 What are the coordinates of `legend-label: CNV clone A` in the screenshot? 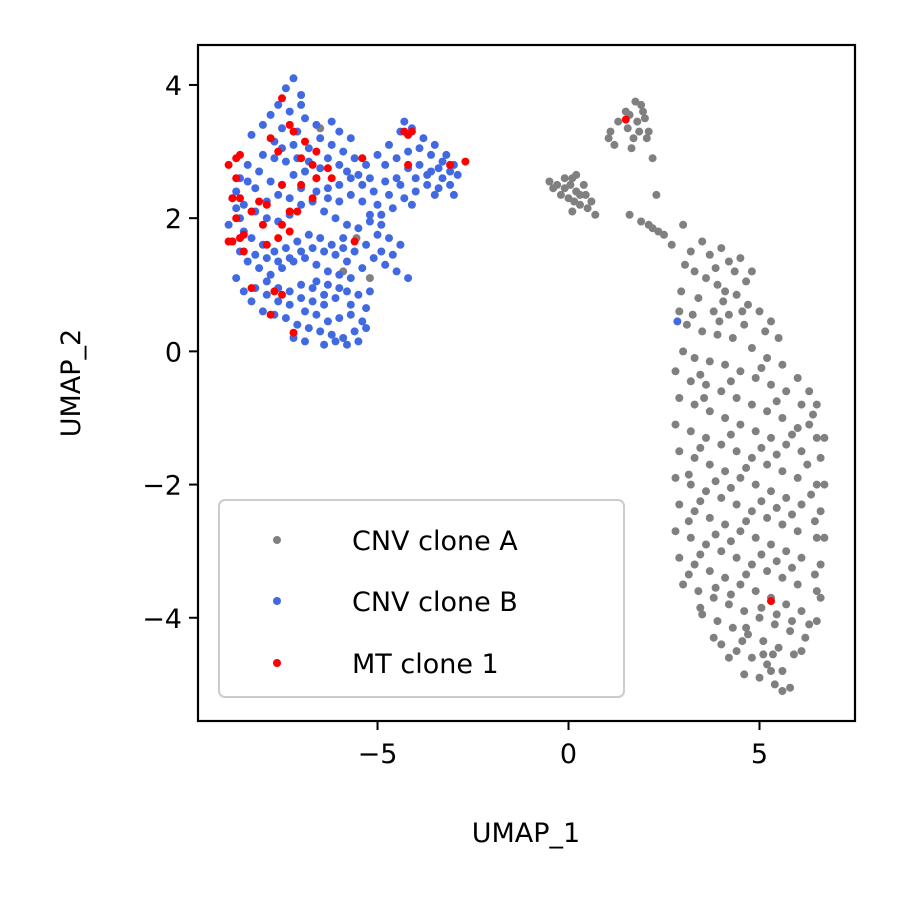 It's located at (435, 541).